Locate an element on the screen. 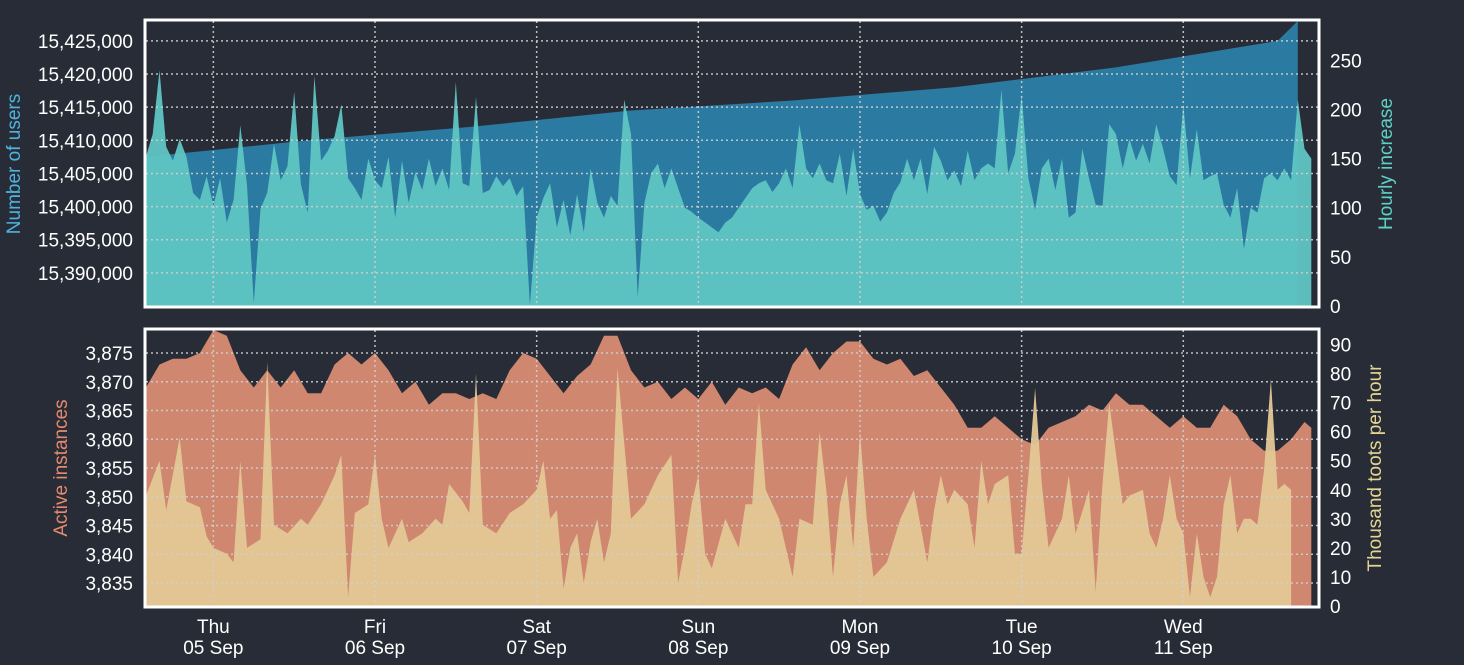 The width and height of the screenshot is (1464, 665). x-tick-weekday: Wed is located at coordinates (1183, 627).